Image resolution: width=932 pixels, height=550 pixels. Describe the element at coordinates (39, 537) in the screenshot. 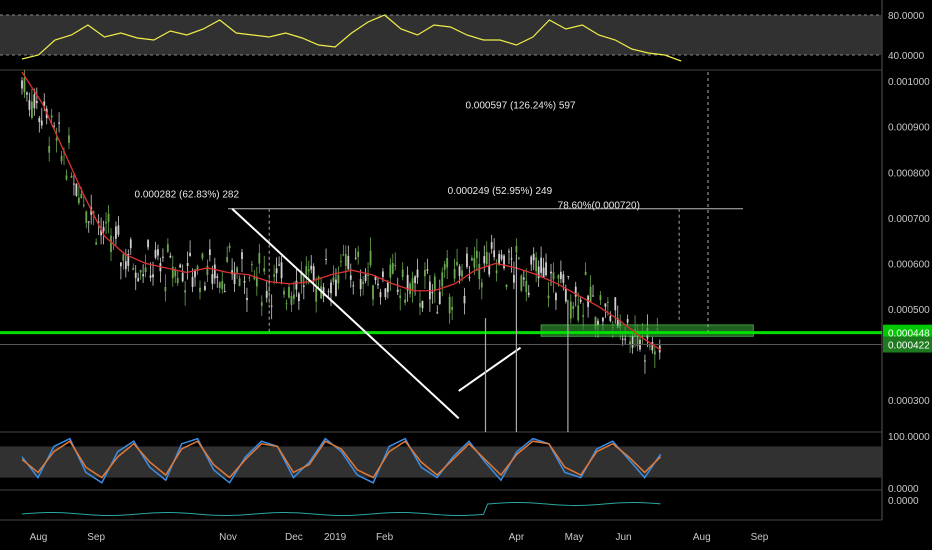

I see `x-tick-label: Aug` at that location.